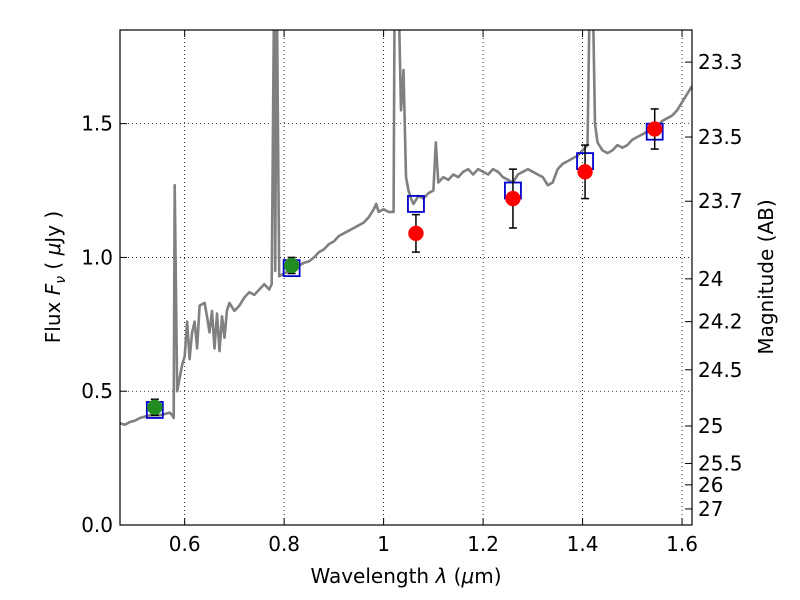  I want to click on x-axis-label: Wavelength λ (μm), so click(405, 576).